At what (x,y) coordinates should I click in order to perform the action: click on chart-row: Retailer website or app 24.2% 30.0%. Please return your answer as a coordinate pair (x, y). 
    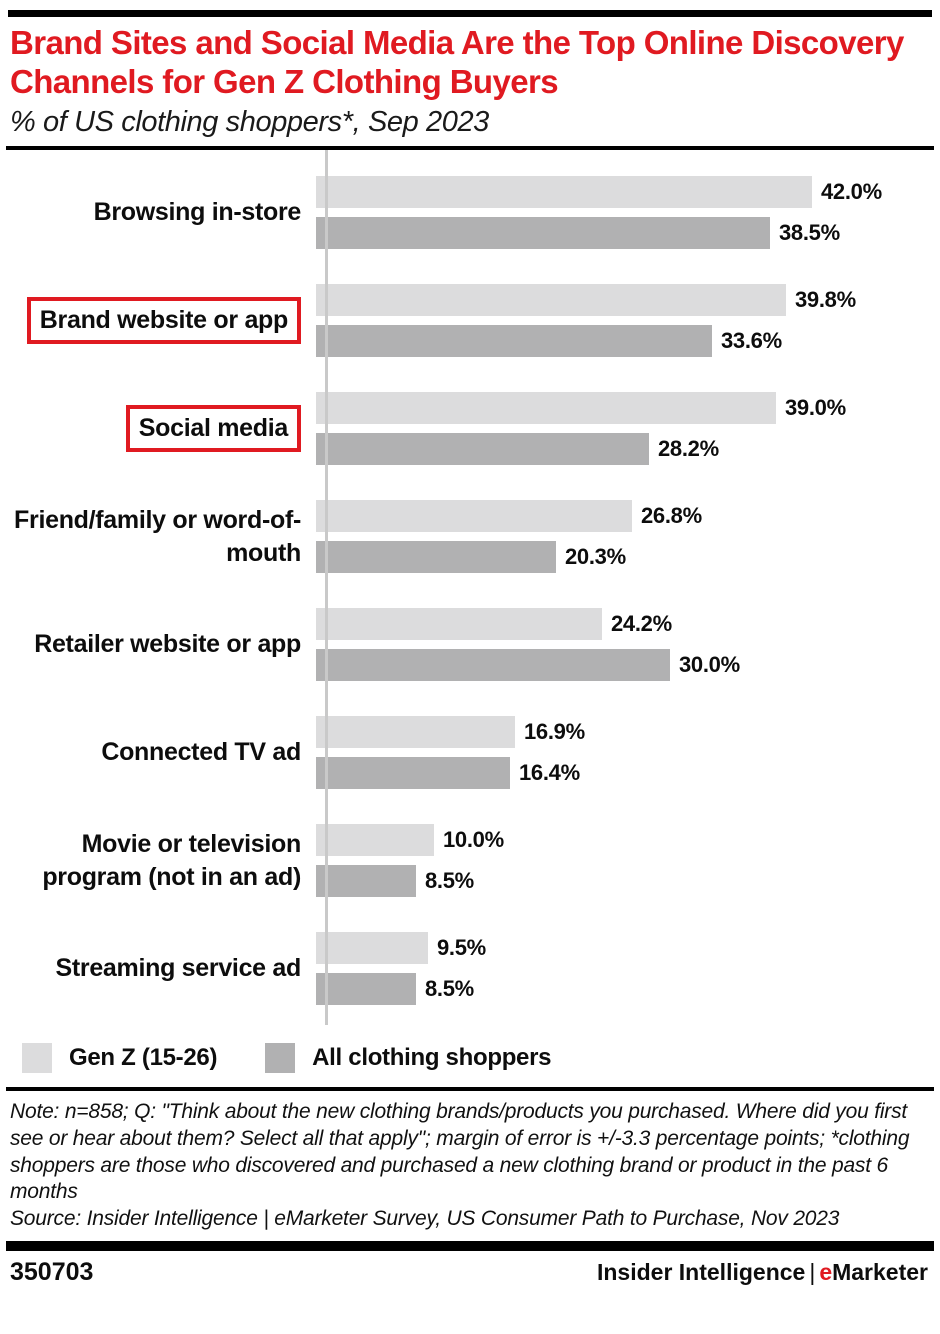
    Looking at the image, I should click on (470, 645).